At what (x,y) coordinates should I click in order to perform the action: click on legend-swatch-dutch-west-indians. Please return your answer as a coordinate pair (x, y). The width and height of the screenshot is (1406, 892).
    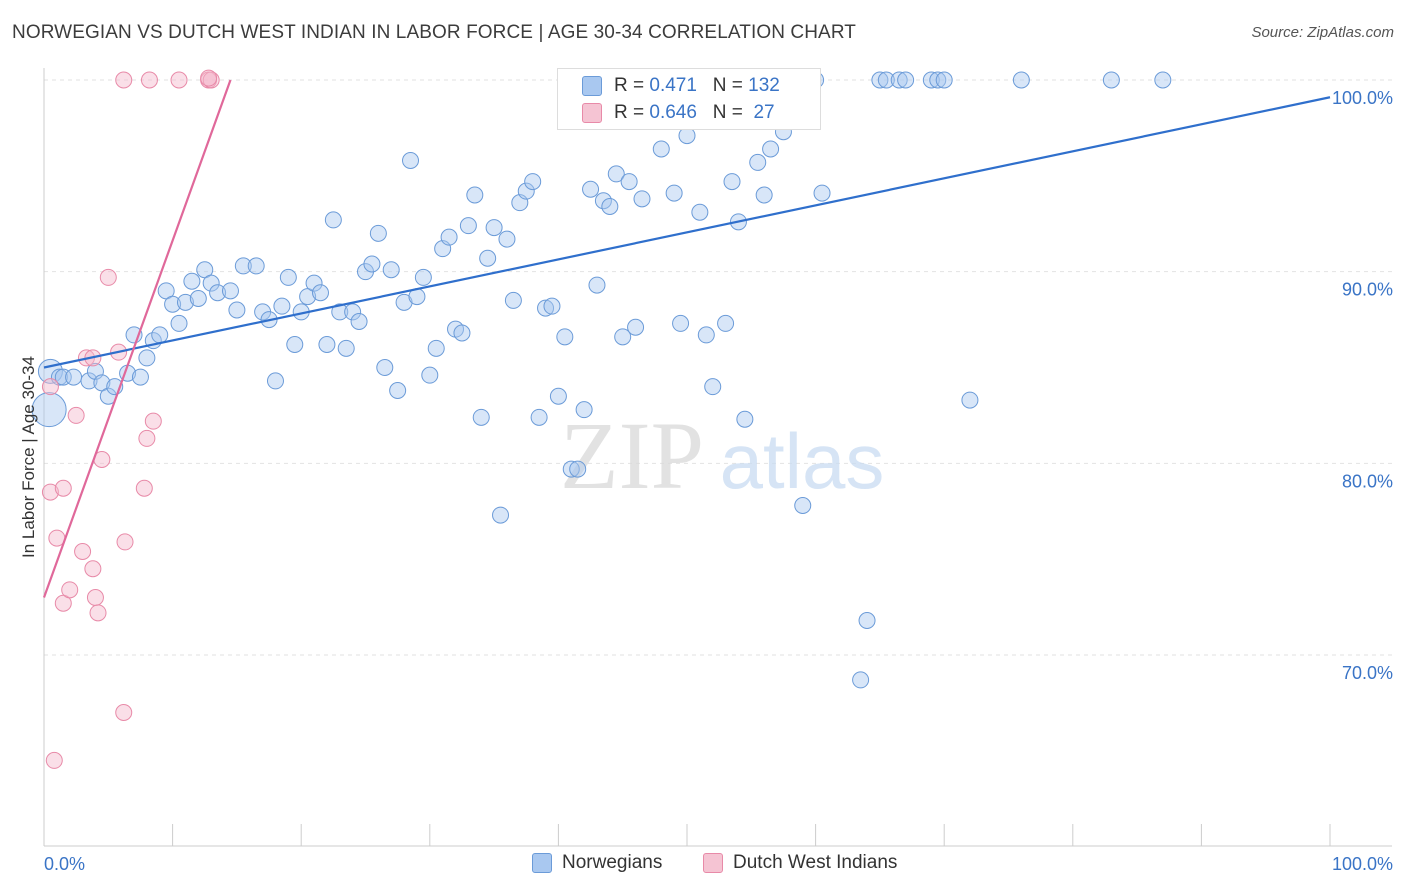
    Looking at the image, I should click on (713, 863).